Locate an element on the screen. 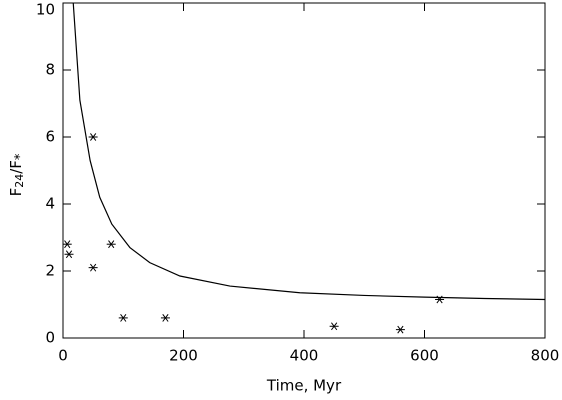  y-tick-label: 2 is located at coordinates (50, 271).